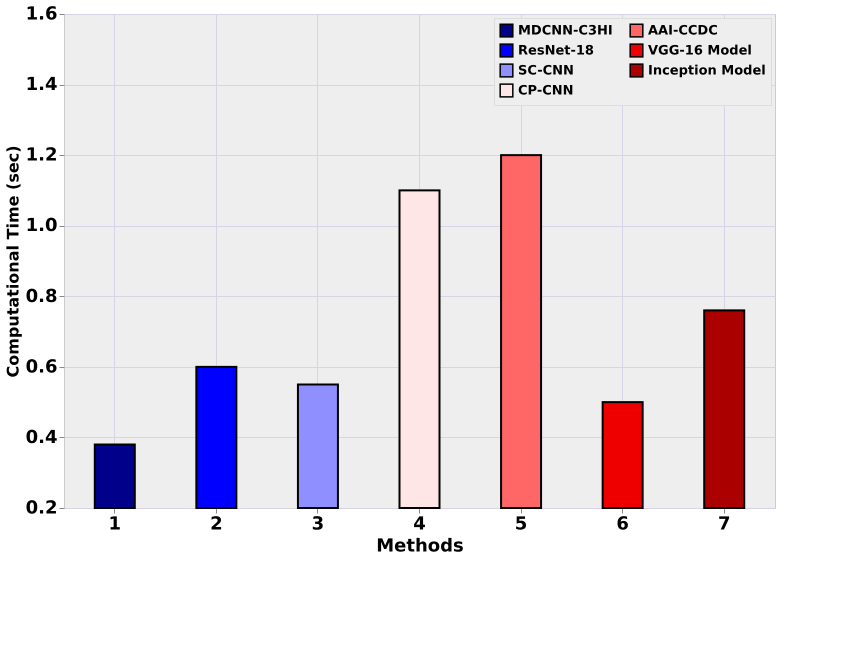 The height and width of the screenshot is (648, 866). I want to click on x-tick-label: 5, so click(521, 524).